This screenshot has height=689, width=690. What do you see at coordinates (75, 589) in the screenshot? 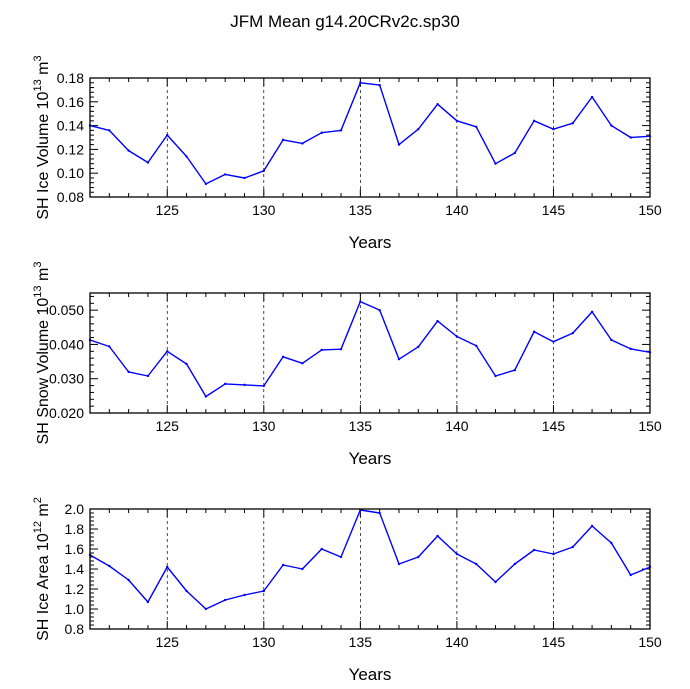
I see `y-tick-label: 1.2` at bounding box center [75, 589].